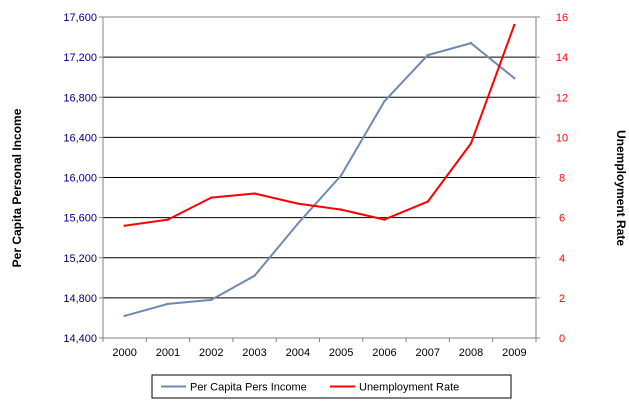  Describe the element at coordinates (331, 386) in the screenshot. I see `legend: Per Capita Pers Income Unemployment Rate` at that location.